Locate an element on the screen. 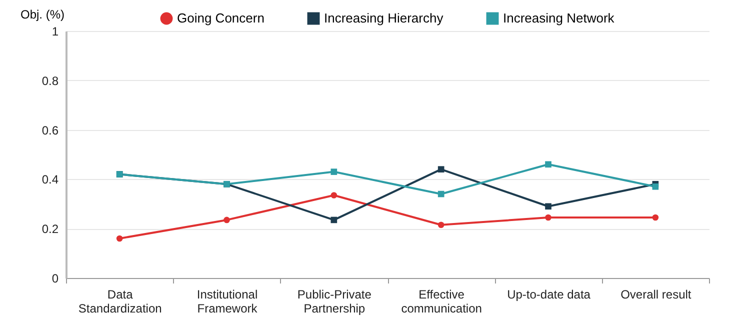 The width and height of the screenshot is (730, 320). x-tick-label: Public-Private Partnership is located at coordinates (334, 302).